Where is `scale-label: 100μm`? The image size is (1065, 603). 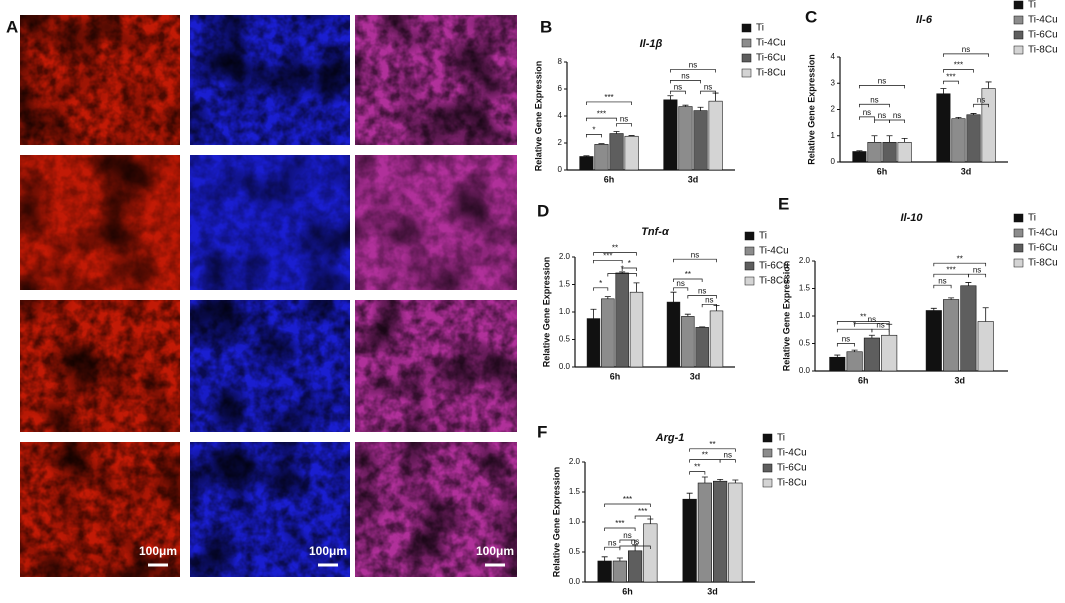 scale-label: 100μm is located at coordinates (495, 551).